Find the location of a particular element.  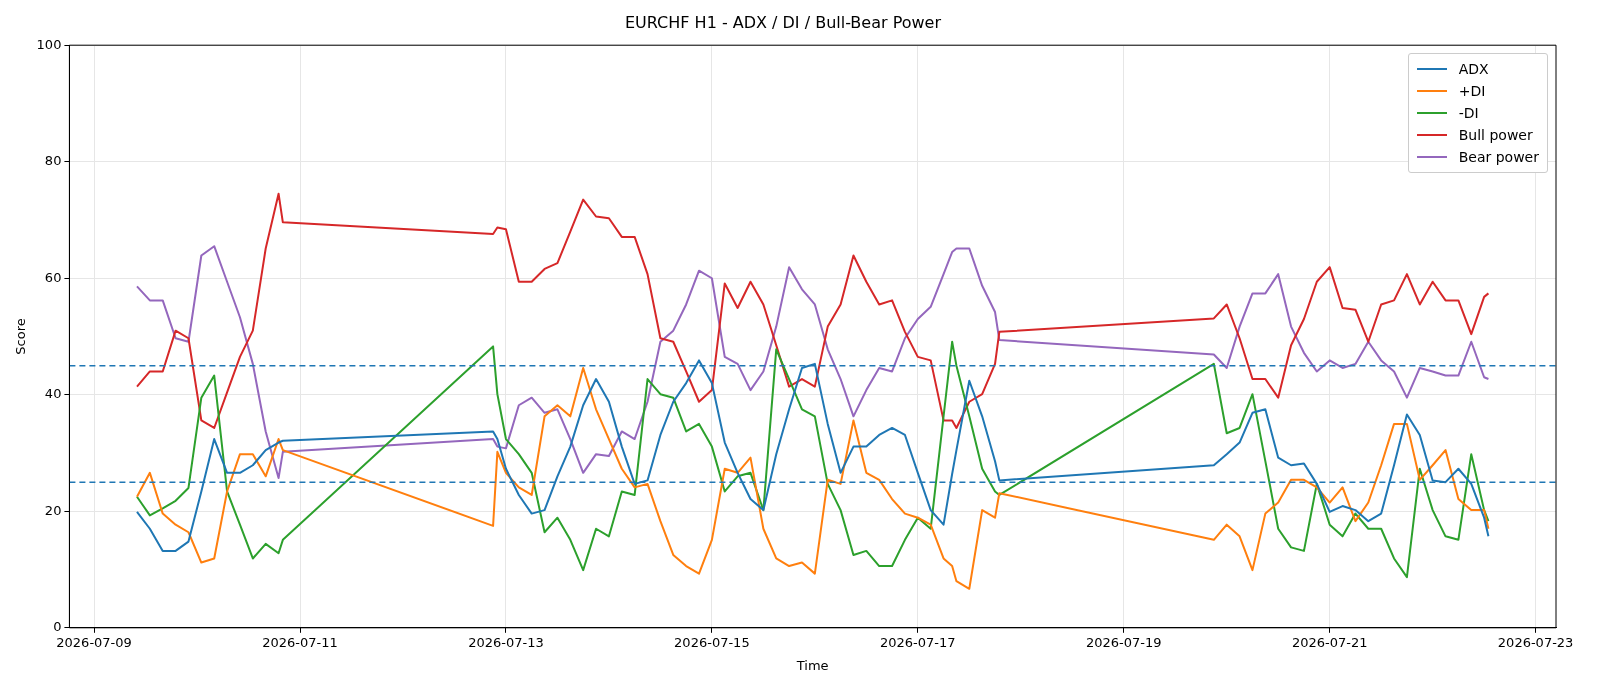

y-tick-label: 60 is located at coordinates (53, 277).